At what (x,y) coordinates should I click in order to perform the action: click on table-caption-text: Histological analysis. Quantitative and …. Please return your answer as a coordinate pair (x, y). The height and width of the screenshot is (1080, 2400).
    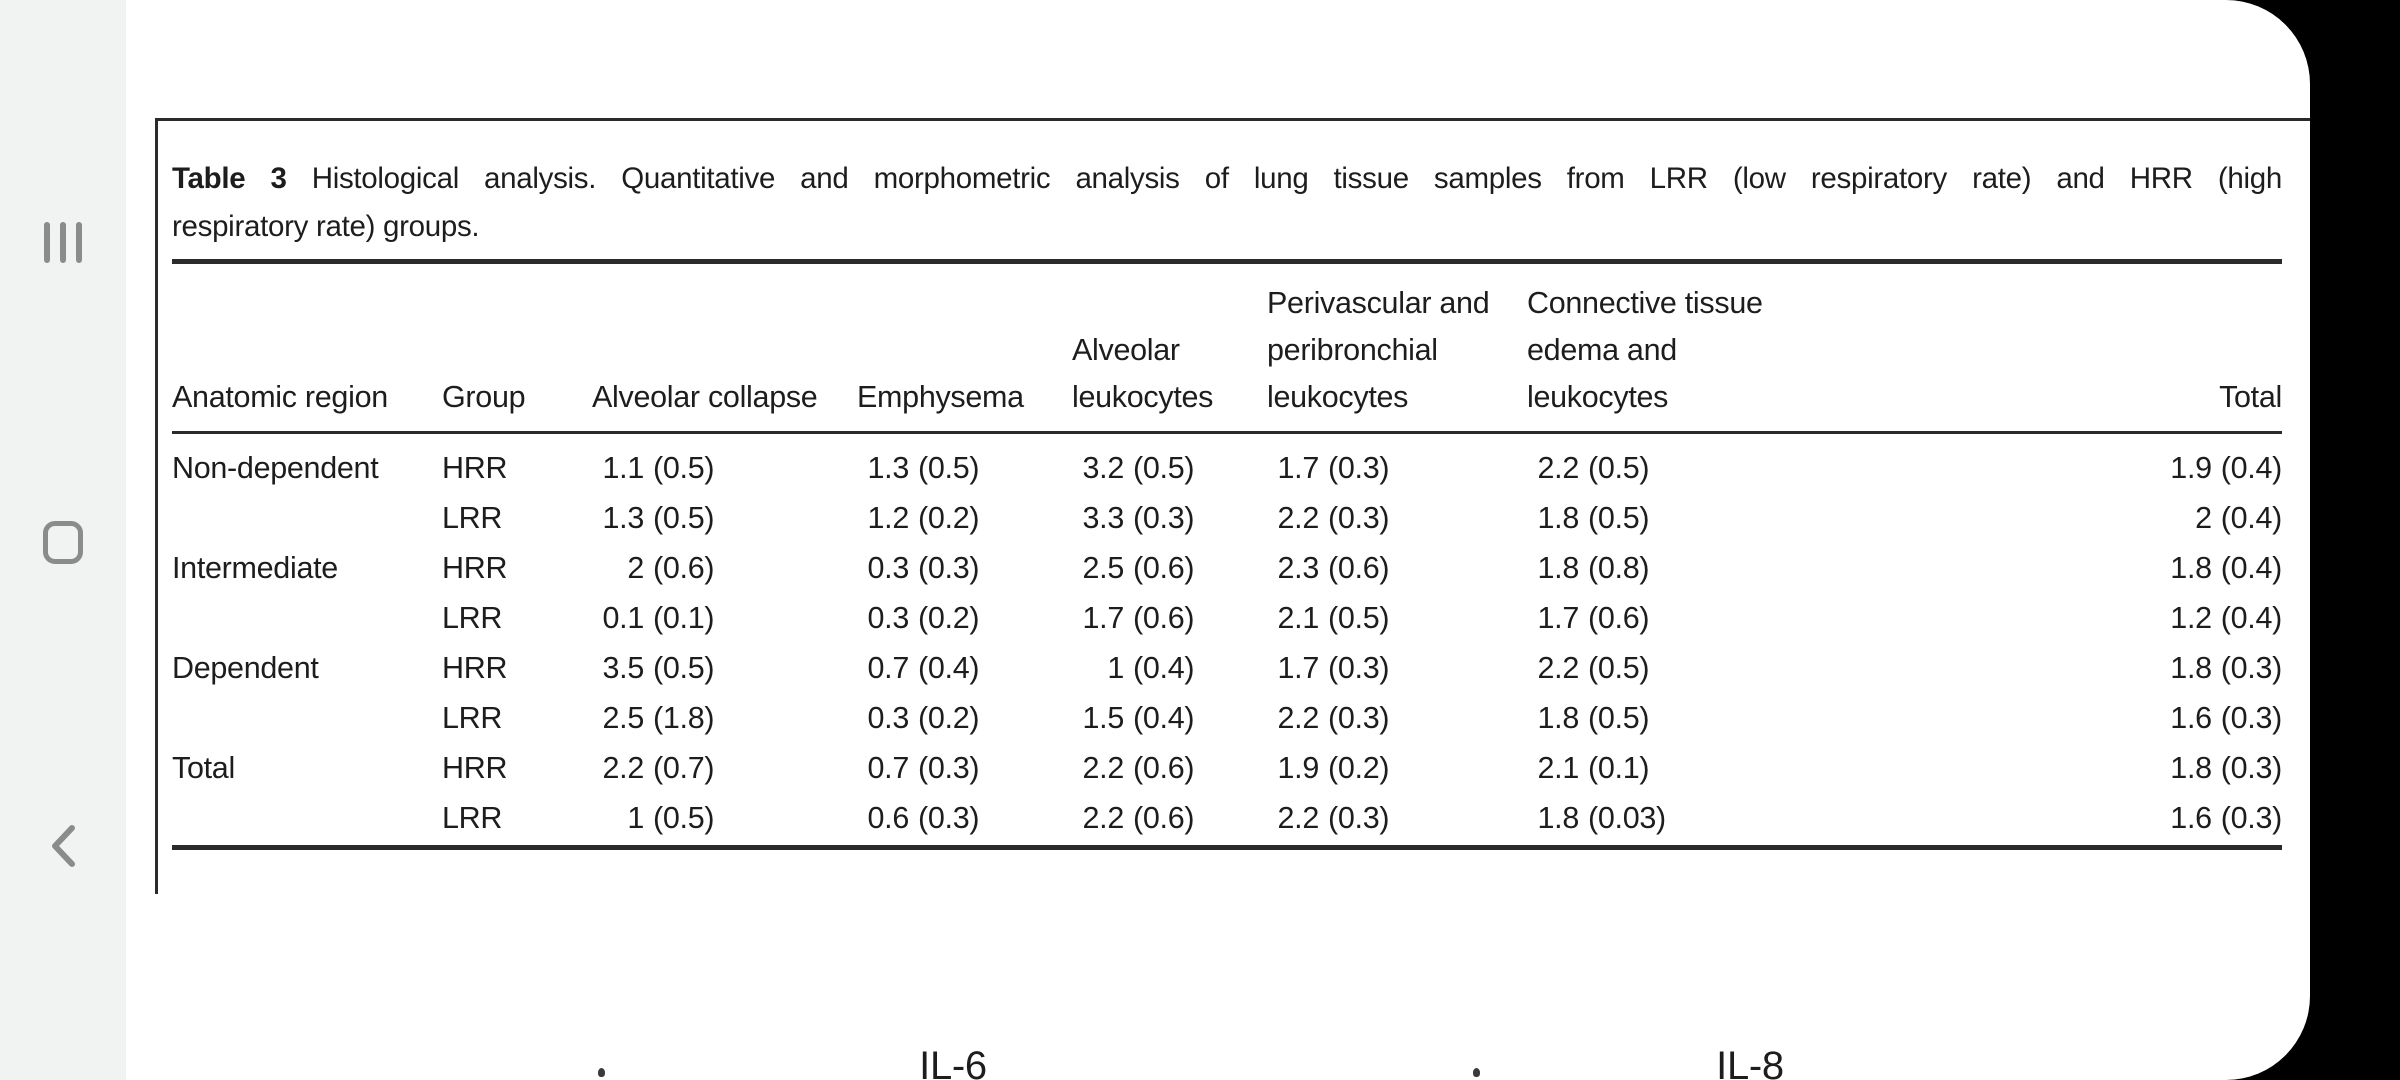
    Looking at the image, I should click on (1297, 178).